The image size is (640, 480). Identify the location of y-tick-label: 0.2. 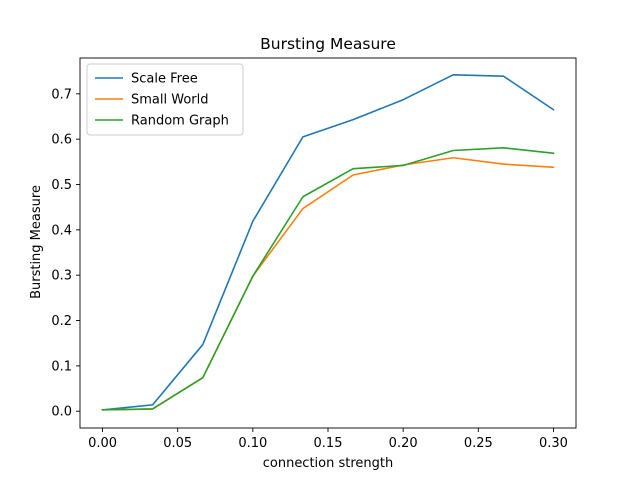
(61, 321).